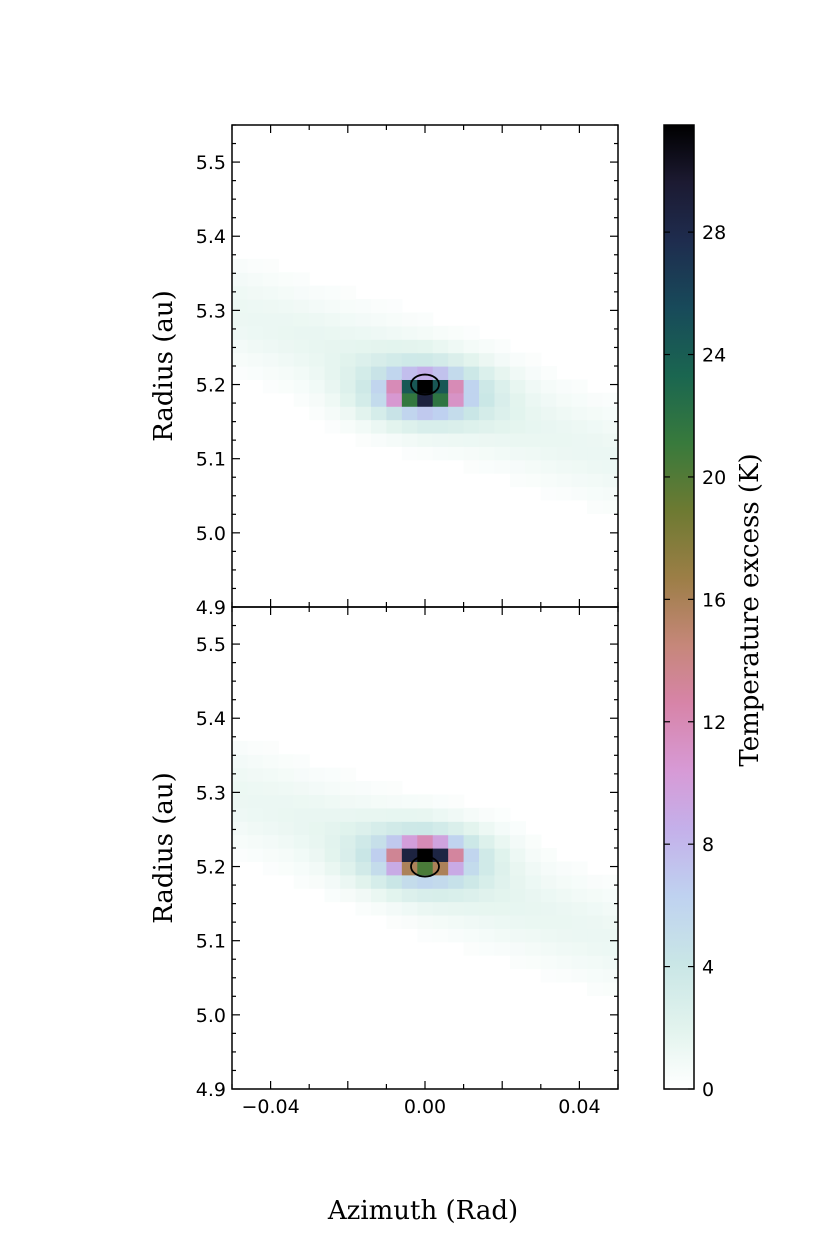 The height and width of the screenshot is (1246, 830). What do you see at coordinates (708, 1090) in the screenshot?
I see `colorbar-tick-label: 0` at bounding box center [708, 1090].